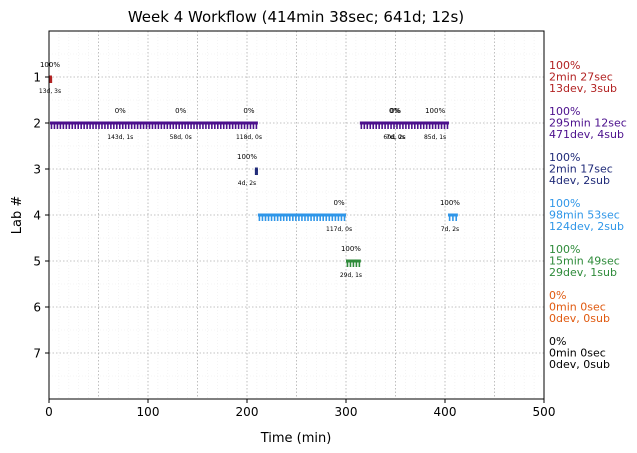 This screenshot has height=453, width=637. I want to click on lab-4-summary-line: 100%, so click(564, 203).